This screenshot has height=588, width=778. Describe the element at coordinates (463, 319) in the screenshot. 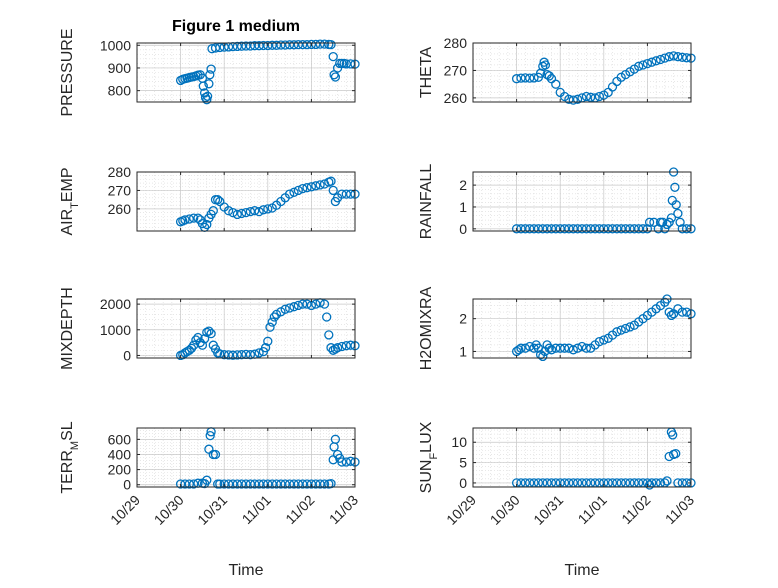

I see `y-tick-label: 2` at that location.